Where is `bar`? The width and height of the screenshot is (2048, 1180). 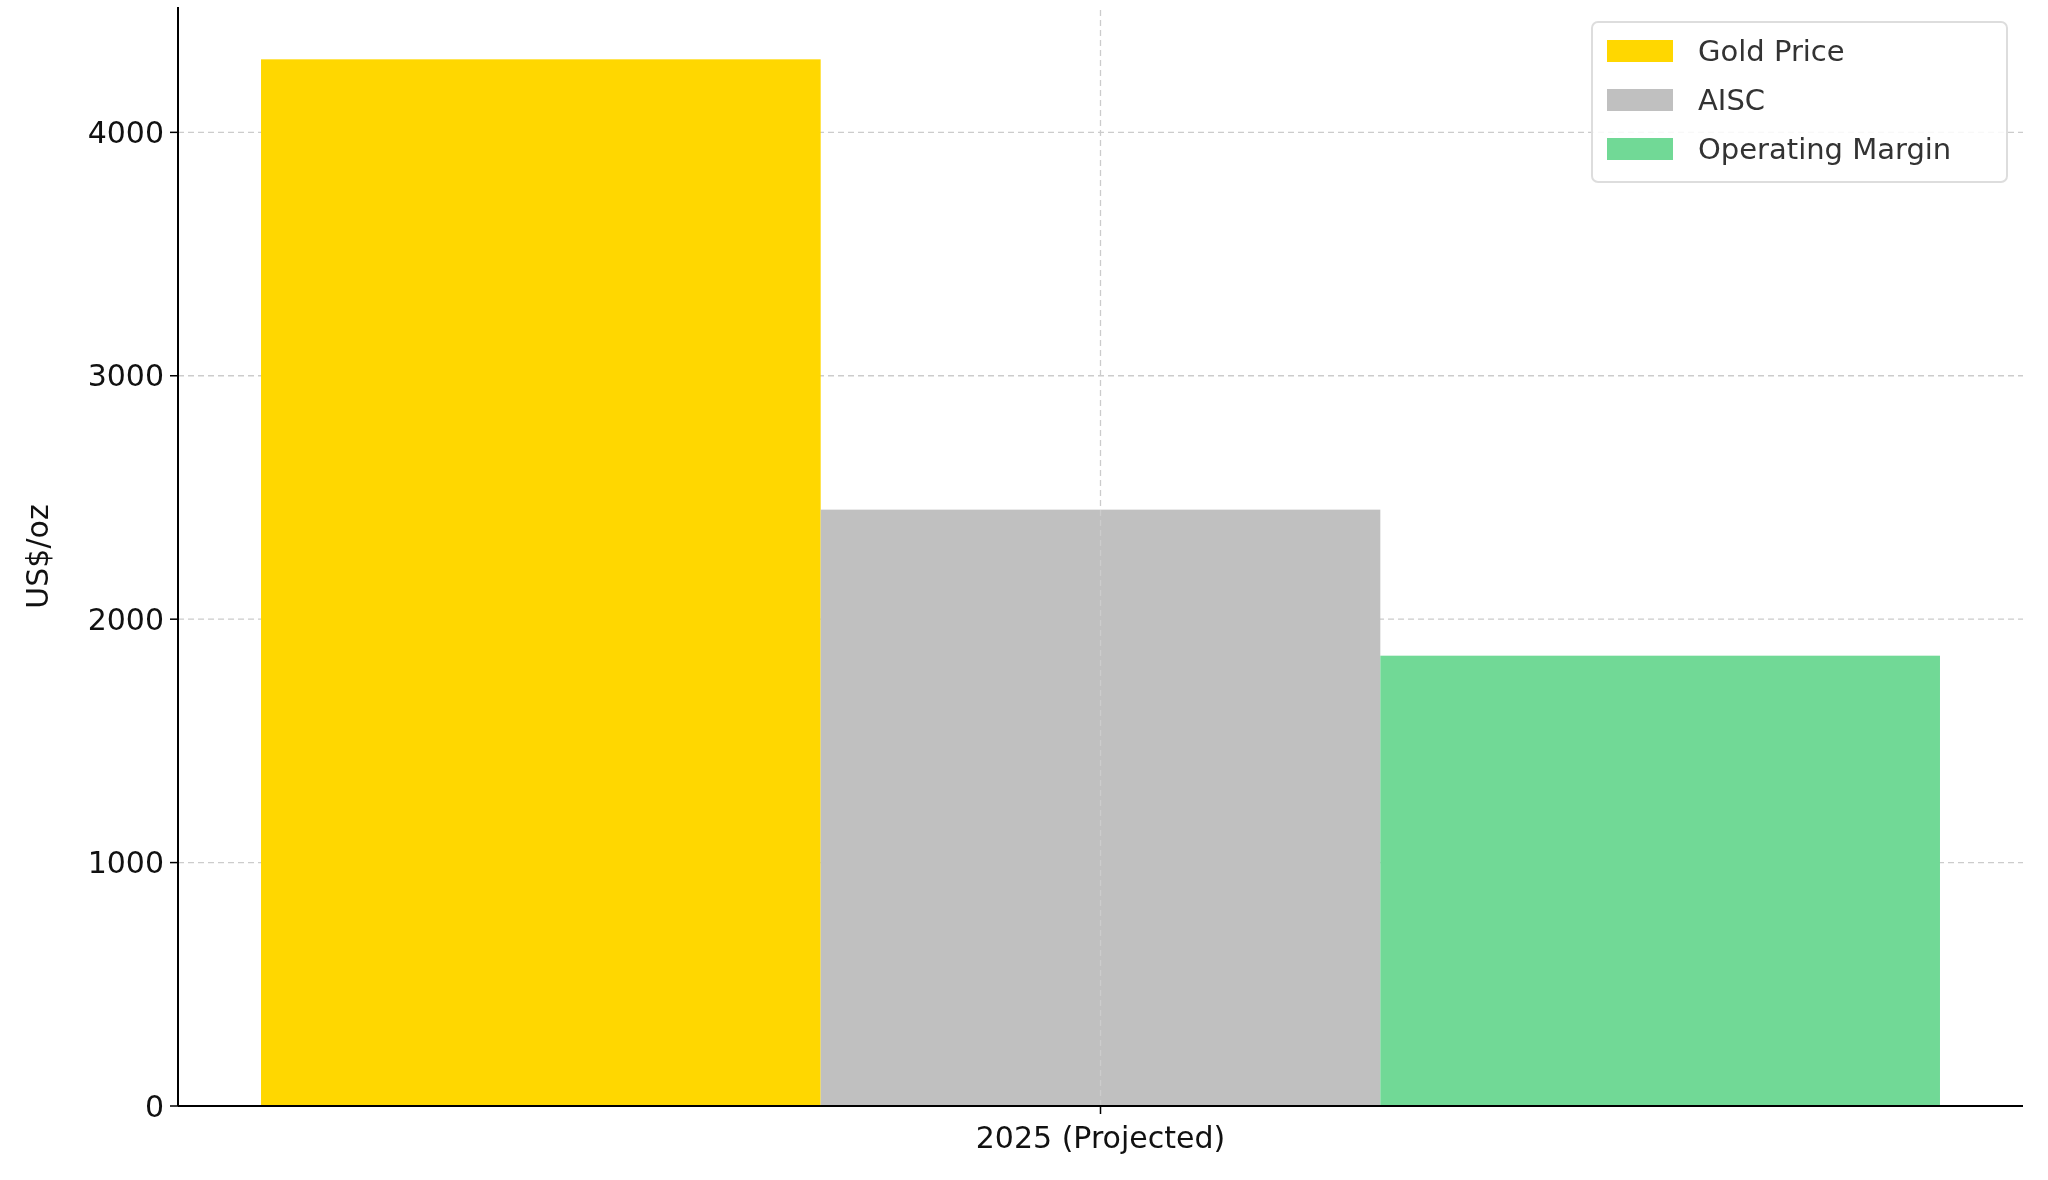 bar is located at coordinates (1660, 880).